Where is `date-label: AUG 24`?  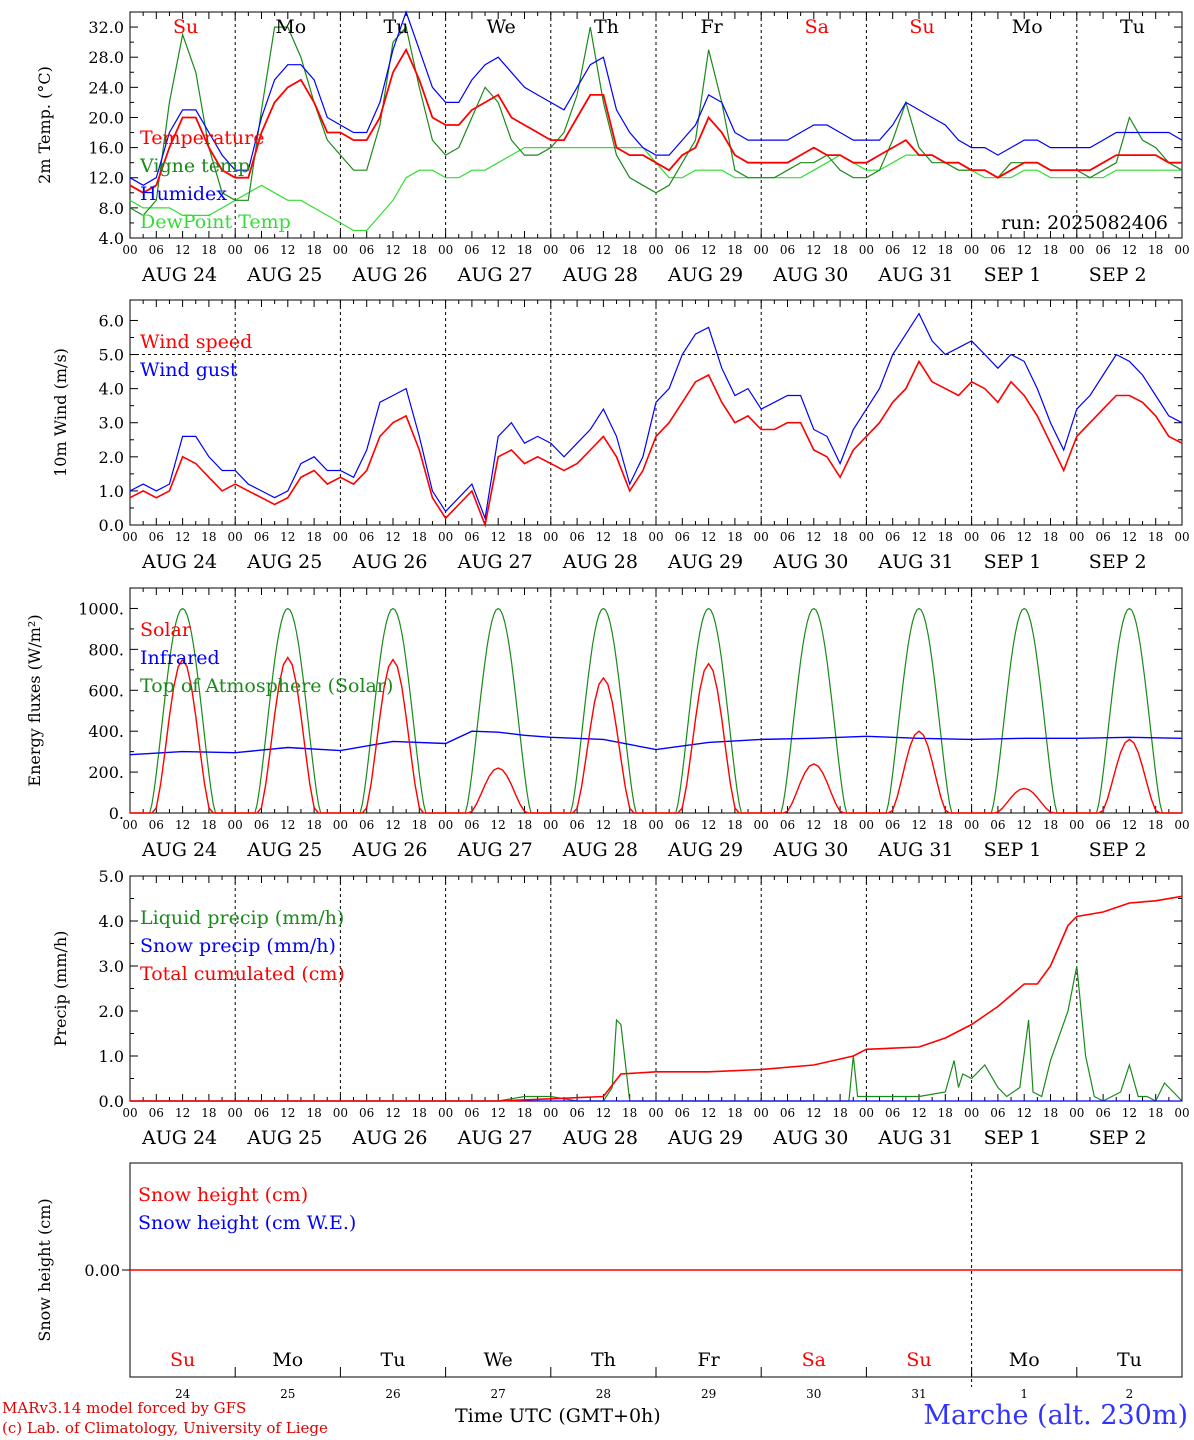 date-label: AUG 24 is located at coordinates (179, 275).